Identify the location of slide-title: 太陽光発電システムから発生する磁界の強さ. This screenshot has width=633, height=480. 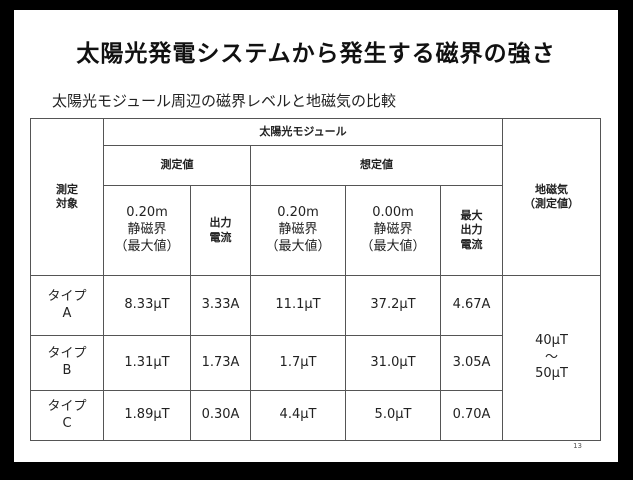
(316, 54).